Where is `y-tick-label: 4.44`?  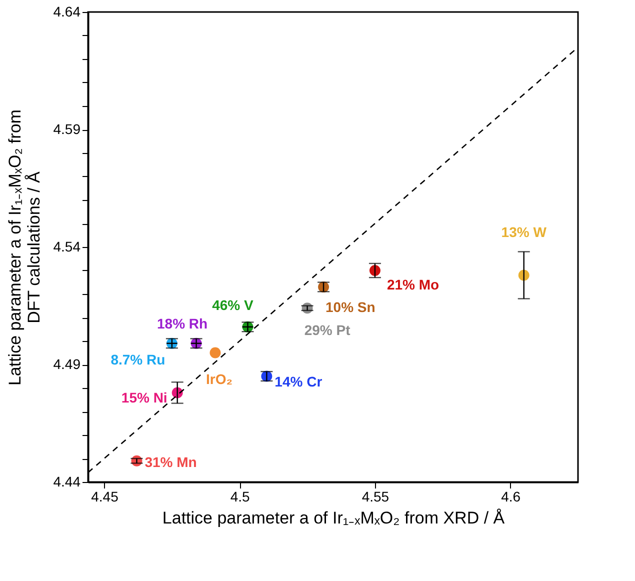
y-tick-label: 4.44 is located at coordinates (67, 482).